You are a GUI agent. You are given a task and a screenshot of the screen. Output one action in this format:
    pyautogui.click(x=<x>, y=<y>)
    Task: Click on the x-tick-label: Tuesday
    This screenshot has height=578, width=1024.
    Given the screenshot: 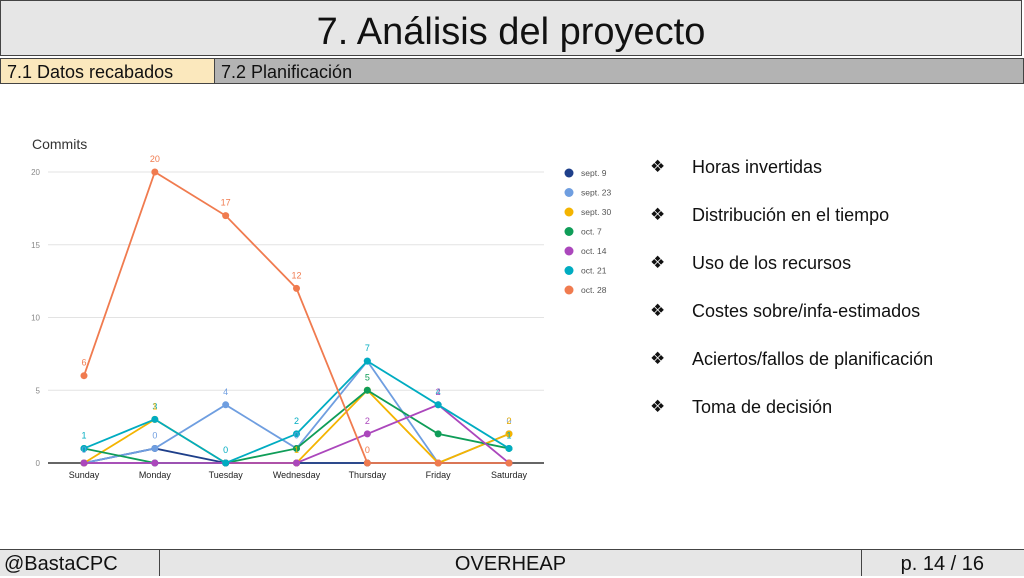 What is the action you would take?
    pyautogui.click(x=226, y=475)
    